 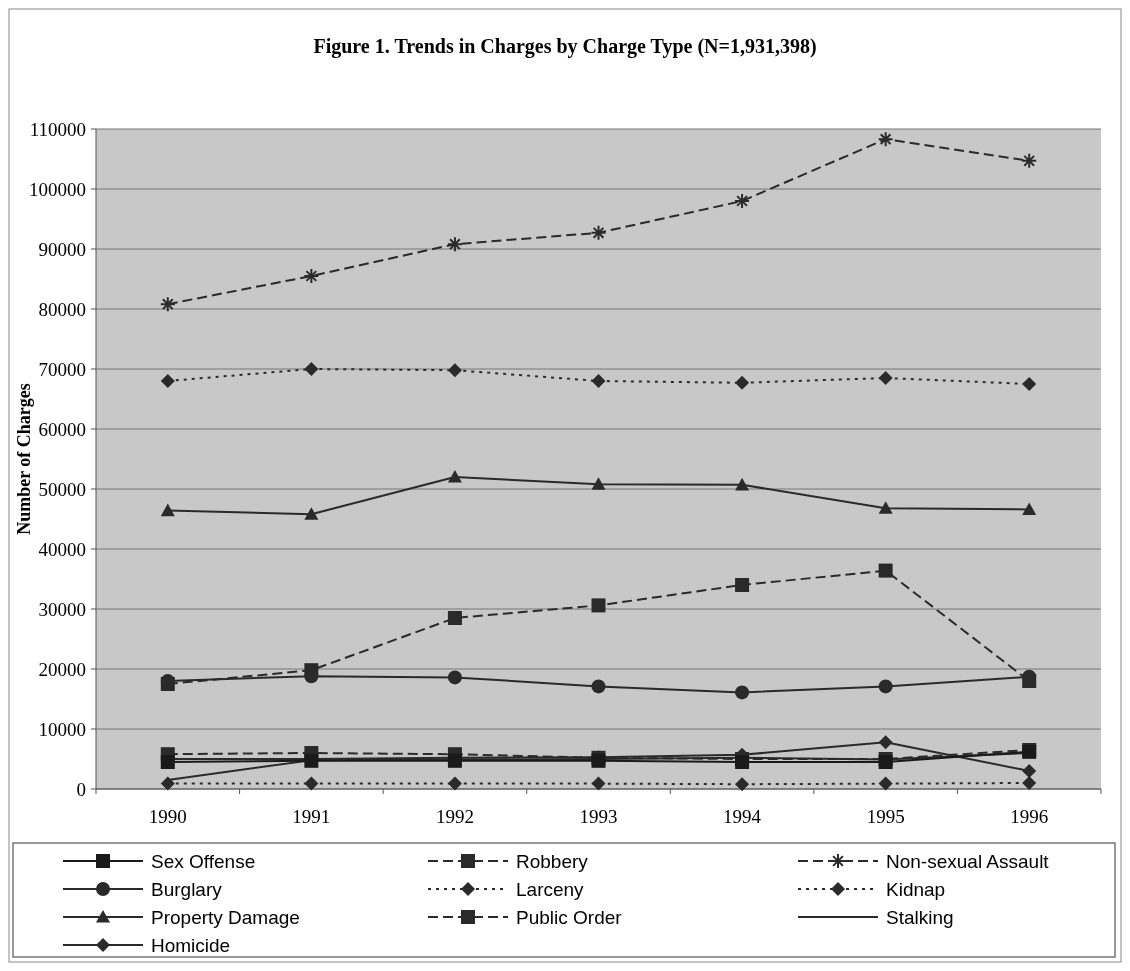 What do you see at coordinates (598, 816) in the screenshot?
I see `x-tick-label: 1993` at bounding box center [598, 816].